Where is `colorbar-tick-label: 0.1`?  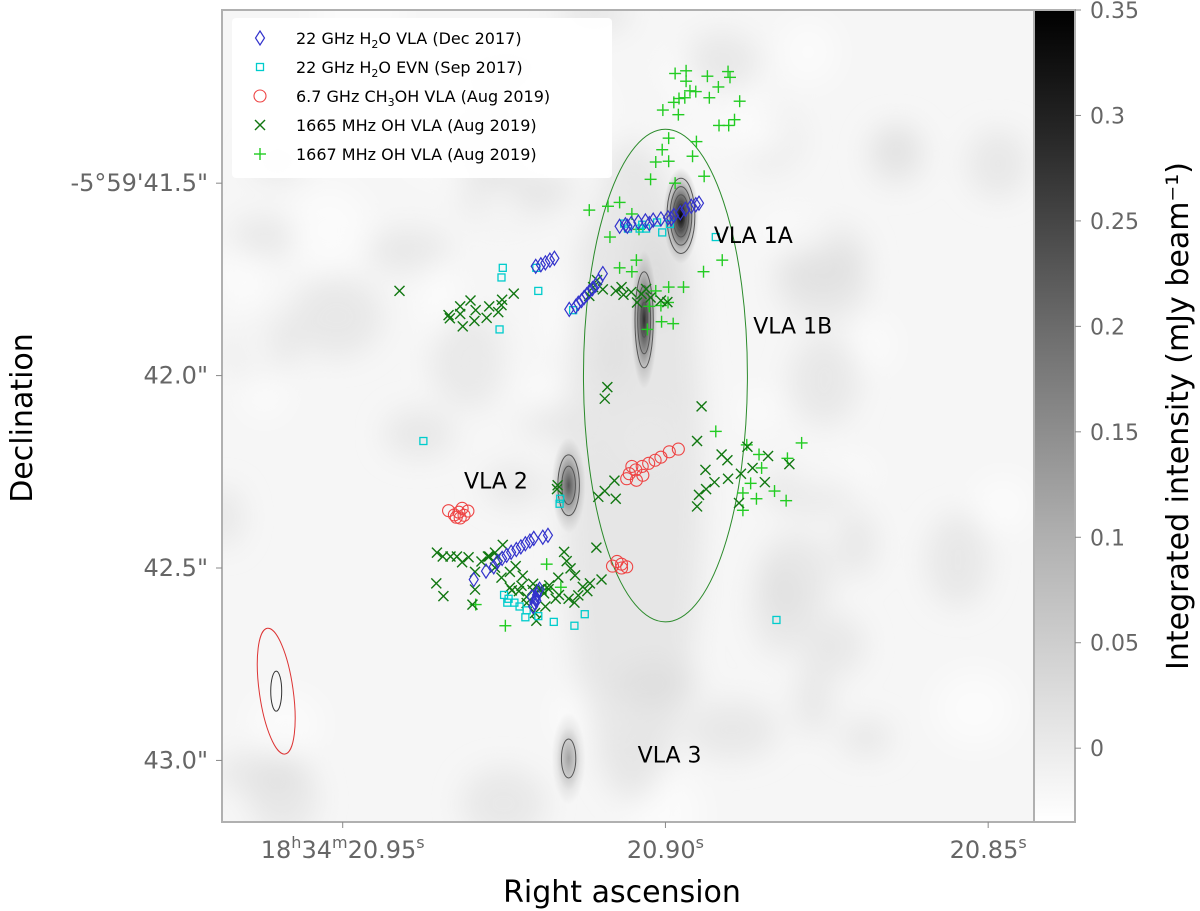 colorbar-tick-label: 0.1 is located at coordinates (1107, 538).